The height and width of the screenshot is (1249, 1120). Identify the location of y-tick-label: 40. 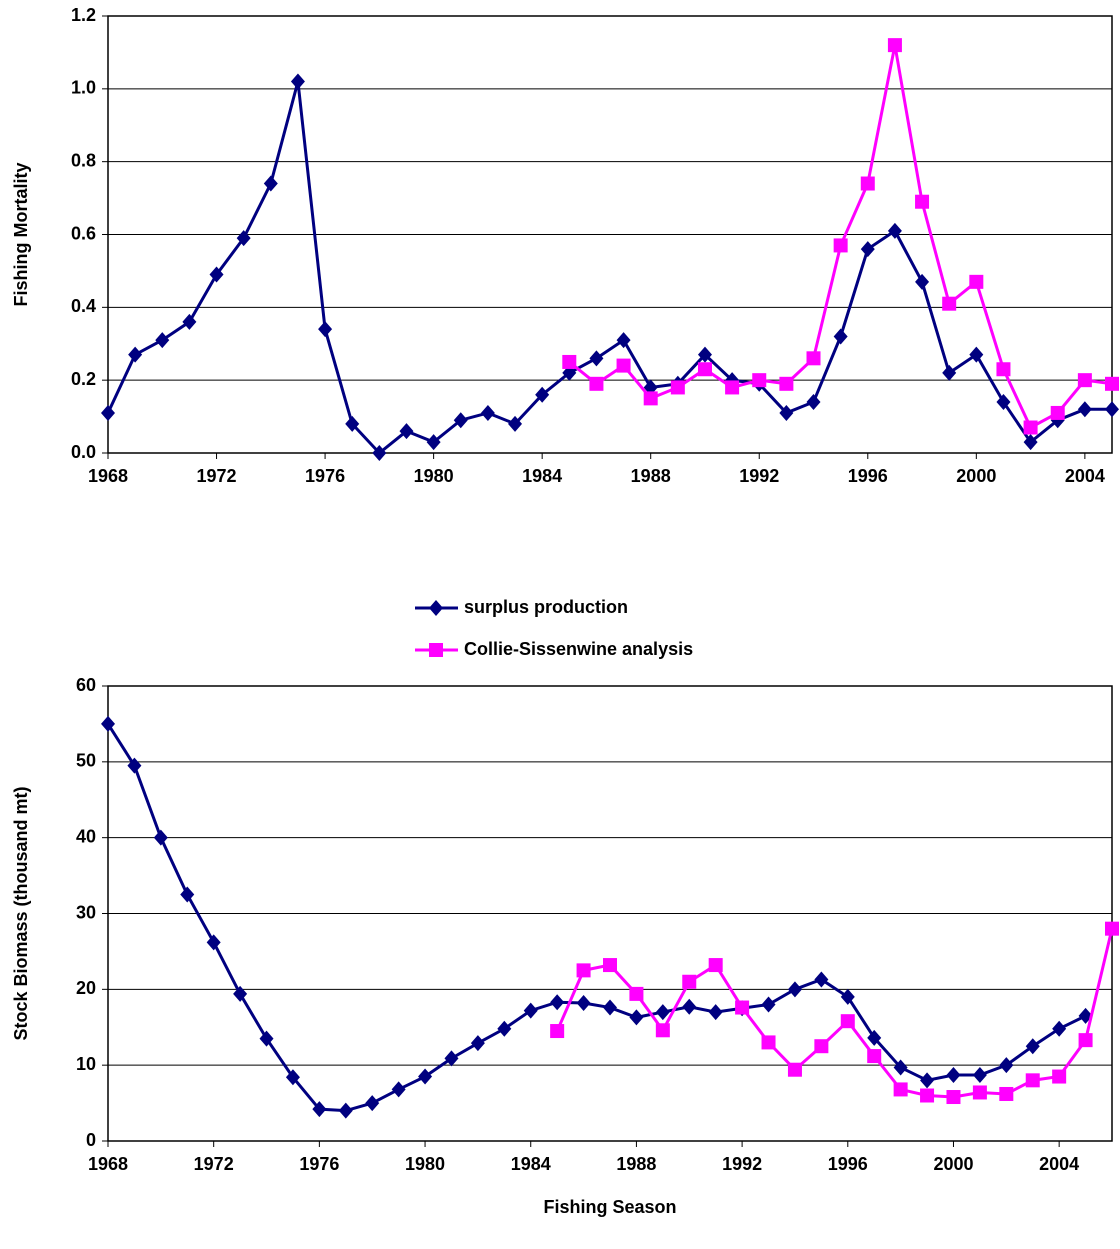
(86, 836).